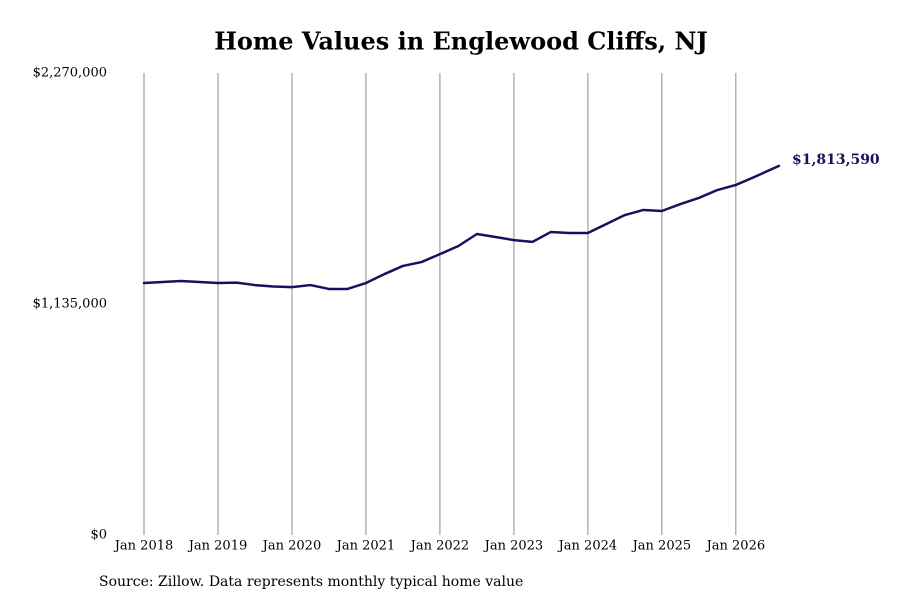 Image resolution: width=900 pixels, height=600 pixels. Describe the element at coordinates (661, 546) in the screenshot. I see `x-tick-label: Jan 2025` at that location.